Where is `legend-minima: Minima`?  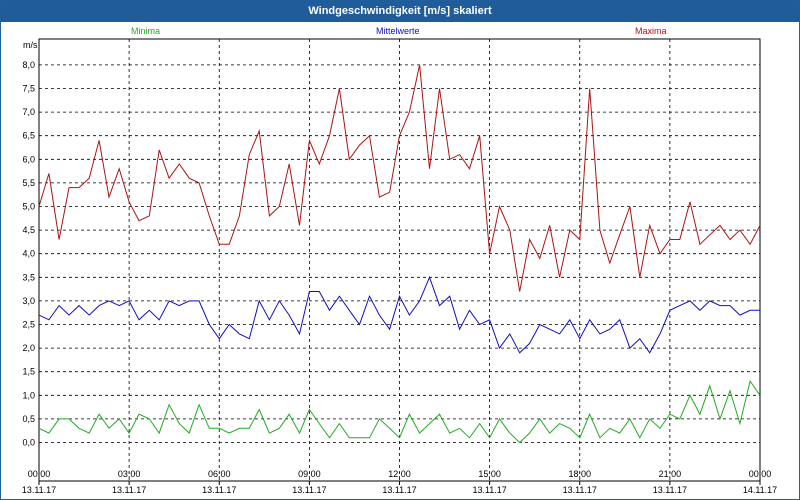
legend-minima: Minima is located at coordinates (145, 31).